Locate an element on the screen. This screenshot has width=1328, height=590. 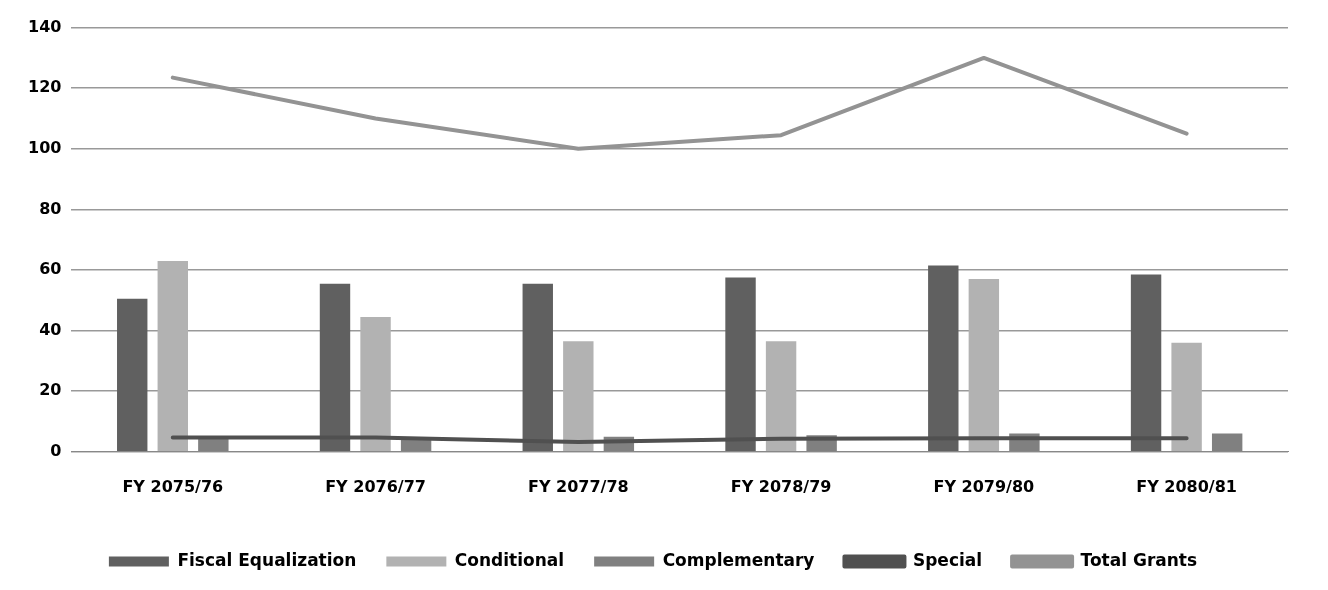
legend-label: Fiscal Equalization is located at coordinates (267, 559).